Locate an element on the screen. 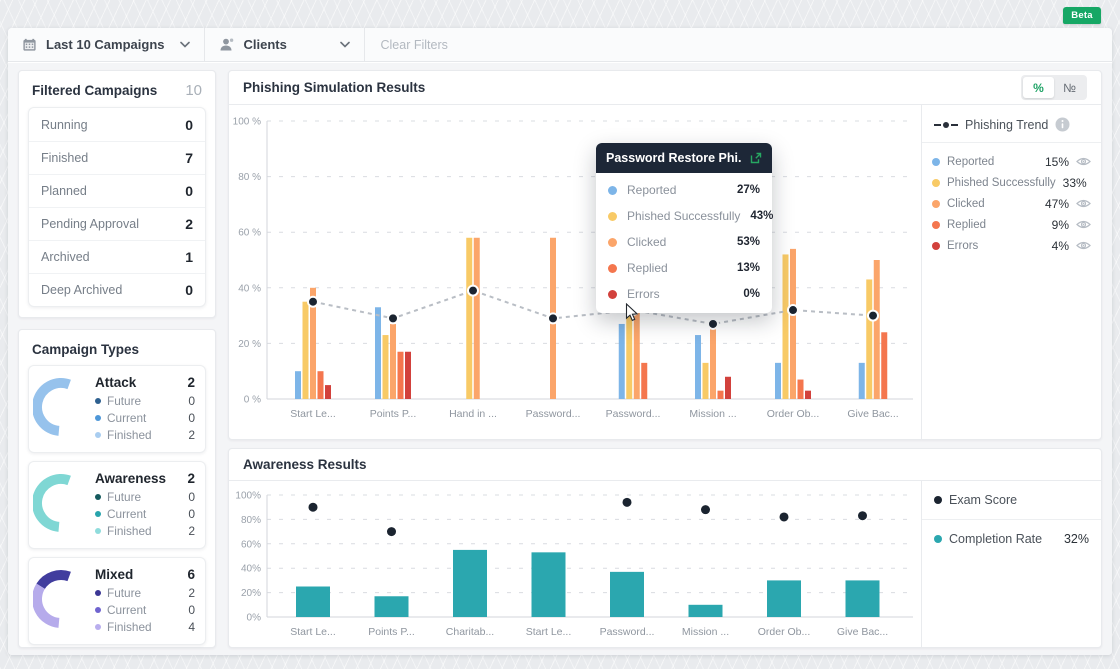  legend-value: 33% is located at coordinates (1074, 182).